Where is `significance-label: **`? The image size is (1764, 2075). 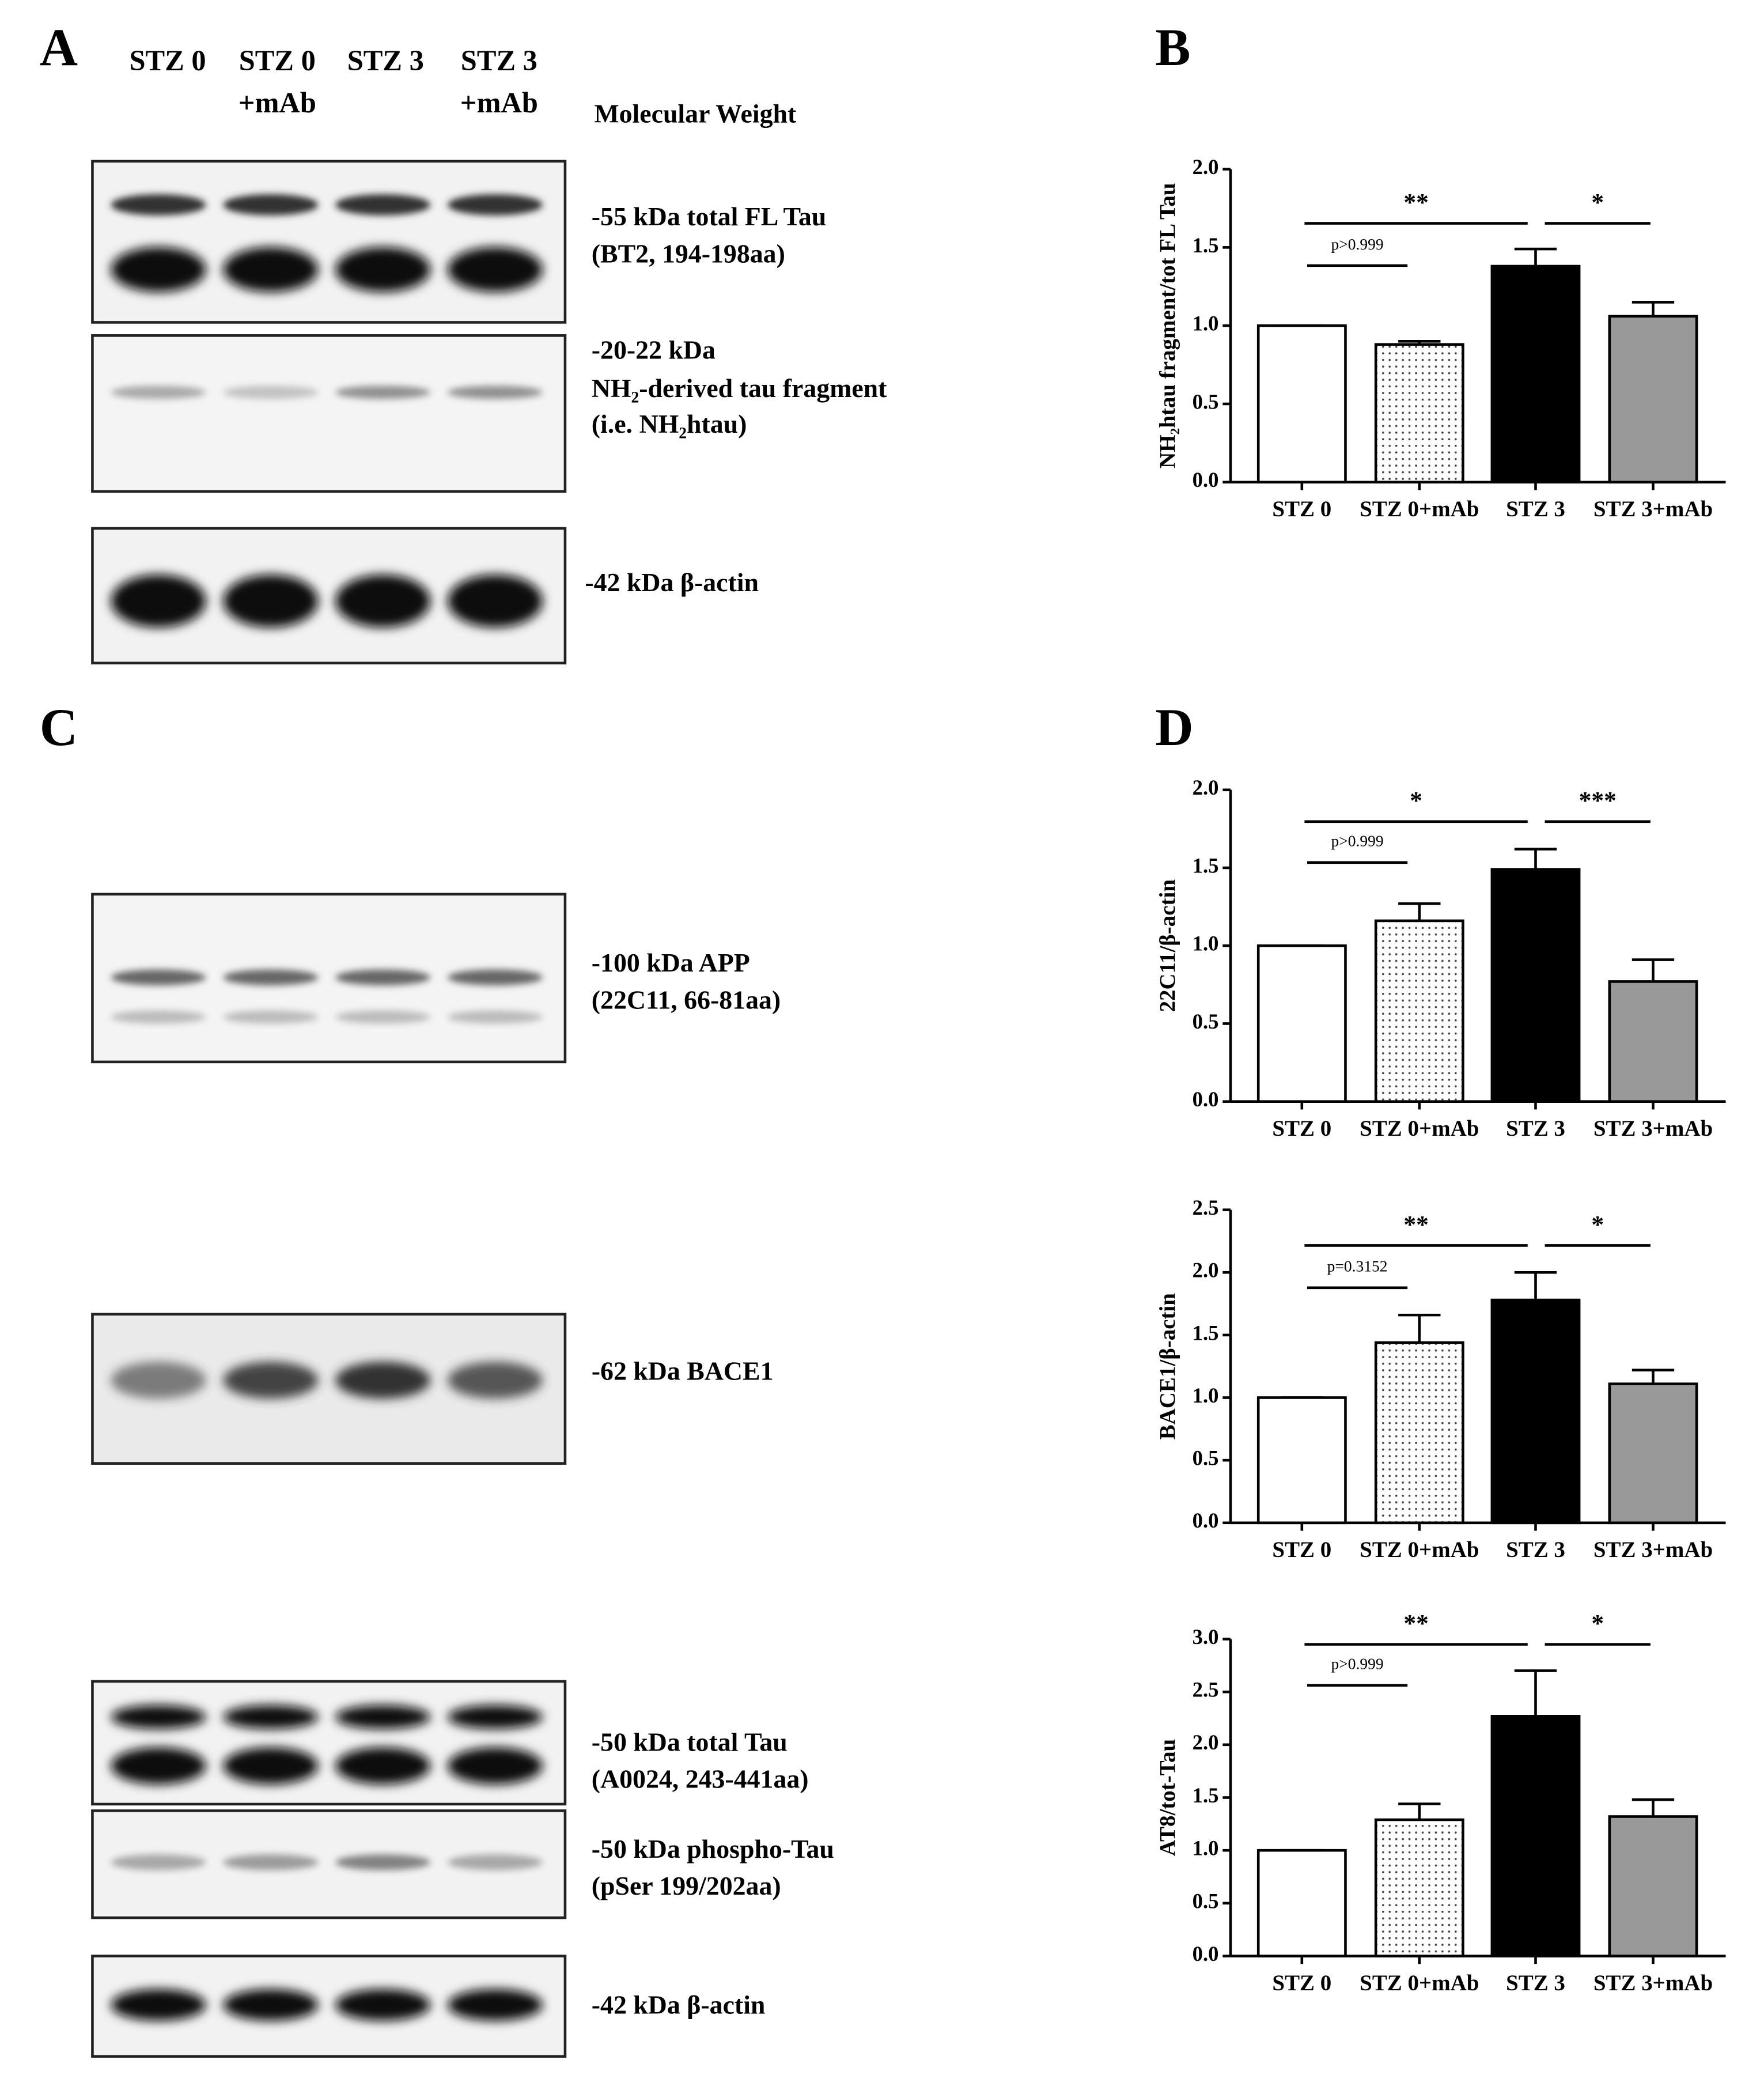 significance-label: ** is located at coordinates (1416, 1624).